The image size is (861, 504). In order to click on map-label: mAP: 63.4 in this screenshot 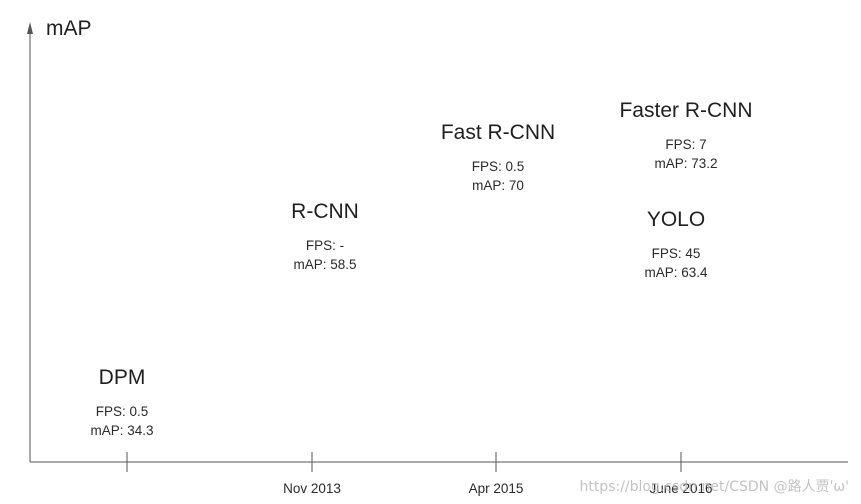, I will do `click(676, 272)`.